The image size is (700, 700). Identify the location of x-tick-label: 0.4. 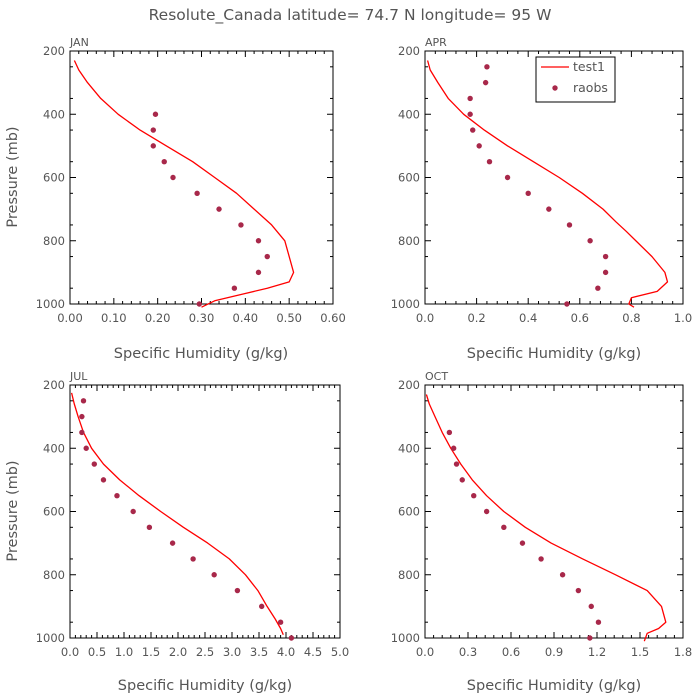
(528, 318).